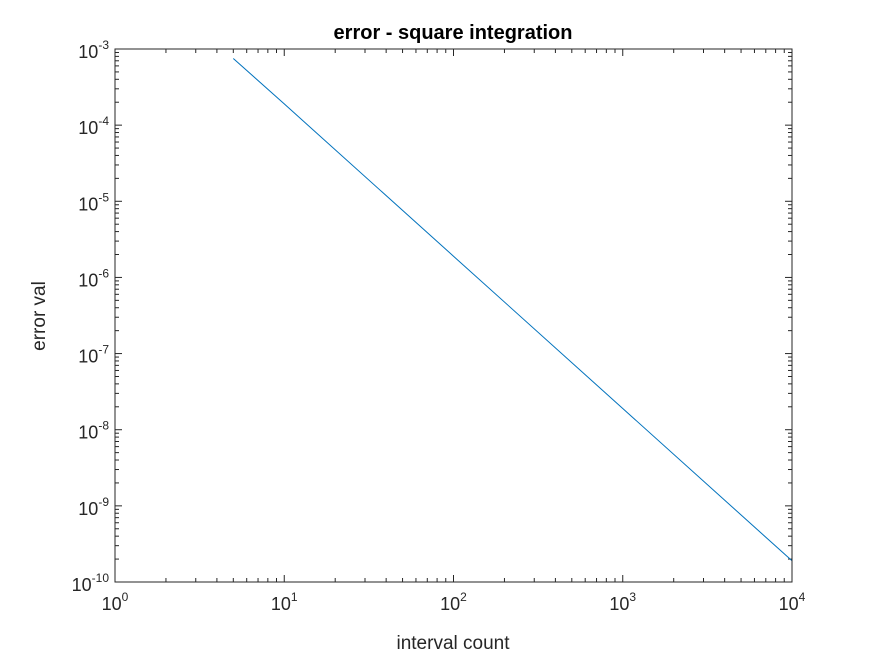 The width and height of the screenshot is (875, 656). I want to click on x-tick-label: 10⁰, so click(115, 602).